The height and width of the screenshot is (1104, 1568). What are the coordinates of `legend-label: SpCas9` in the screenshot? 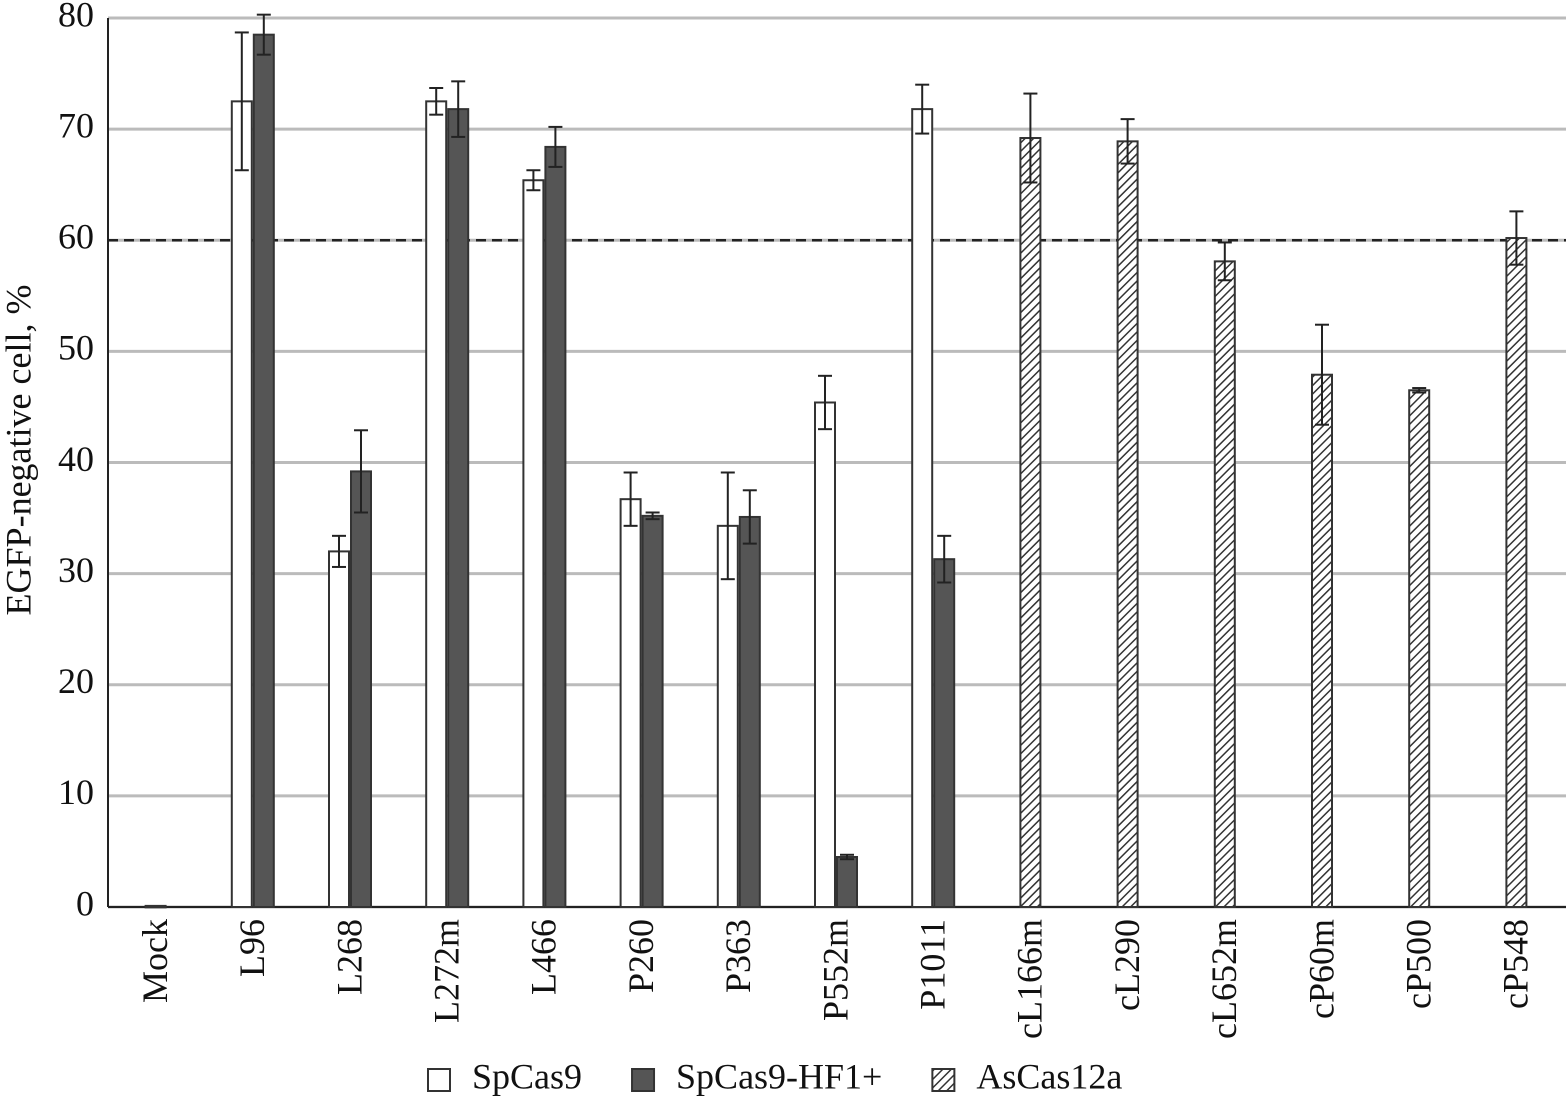 It's located at (527, 1076).